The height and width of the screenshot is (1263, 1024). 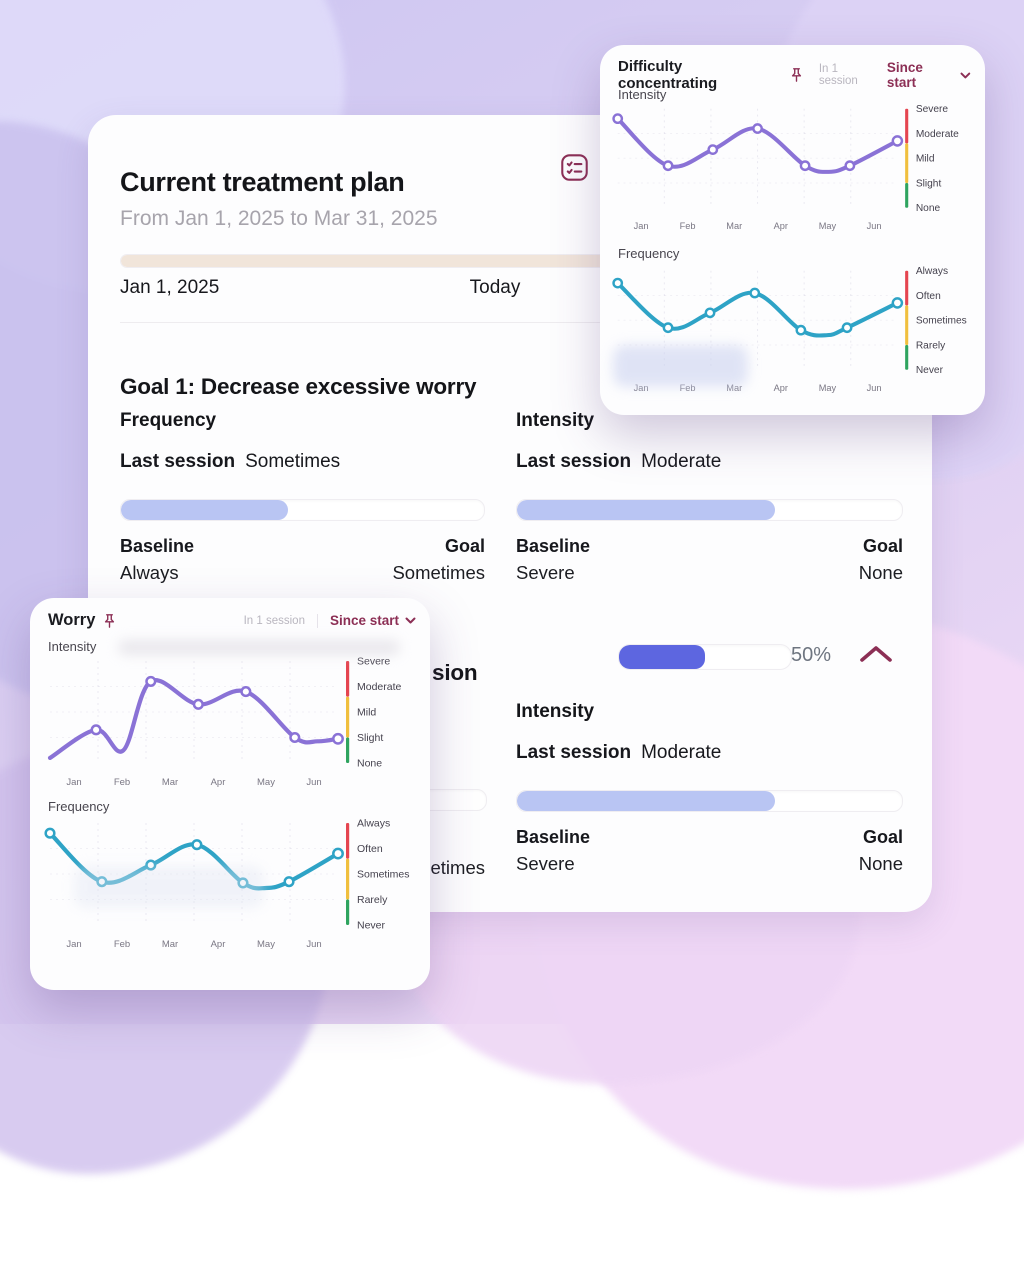 I want to click on plan-timeline-fill, so click(x=434, y=261).